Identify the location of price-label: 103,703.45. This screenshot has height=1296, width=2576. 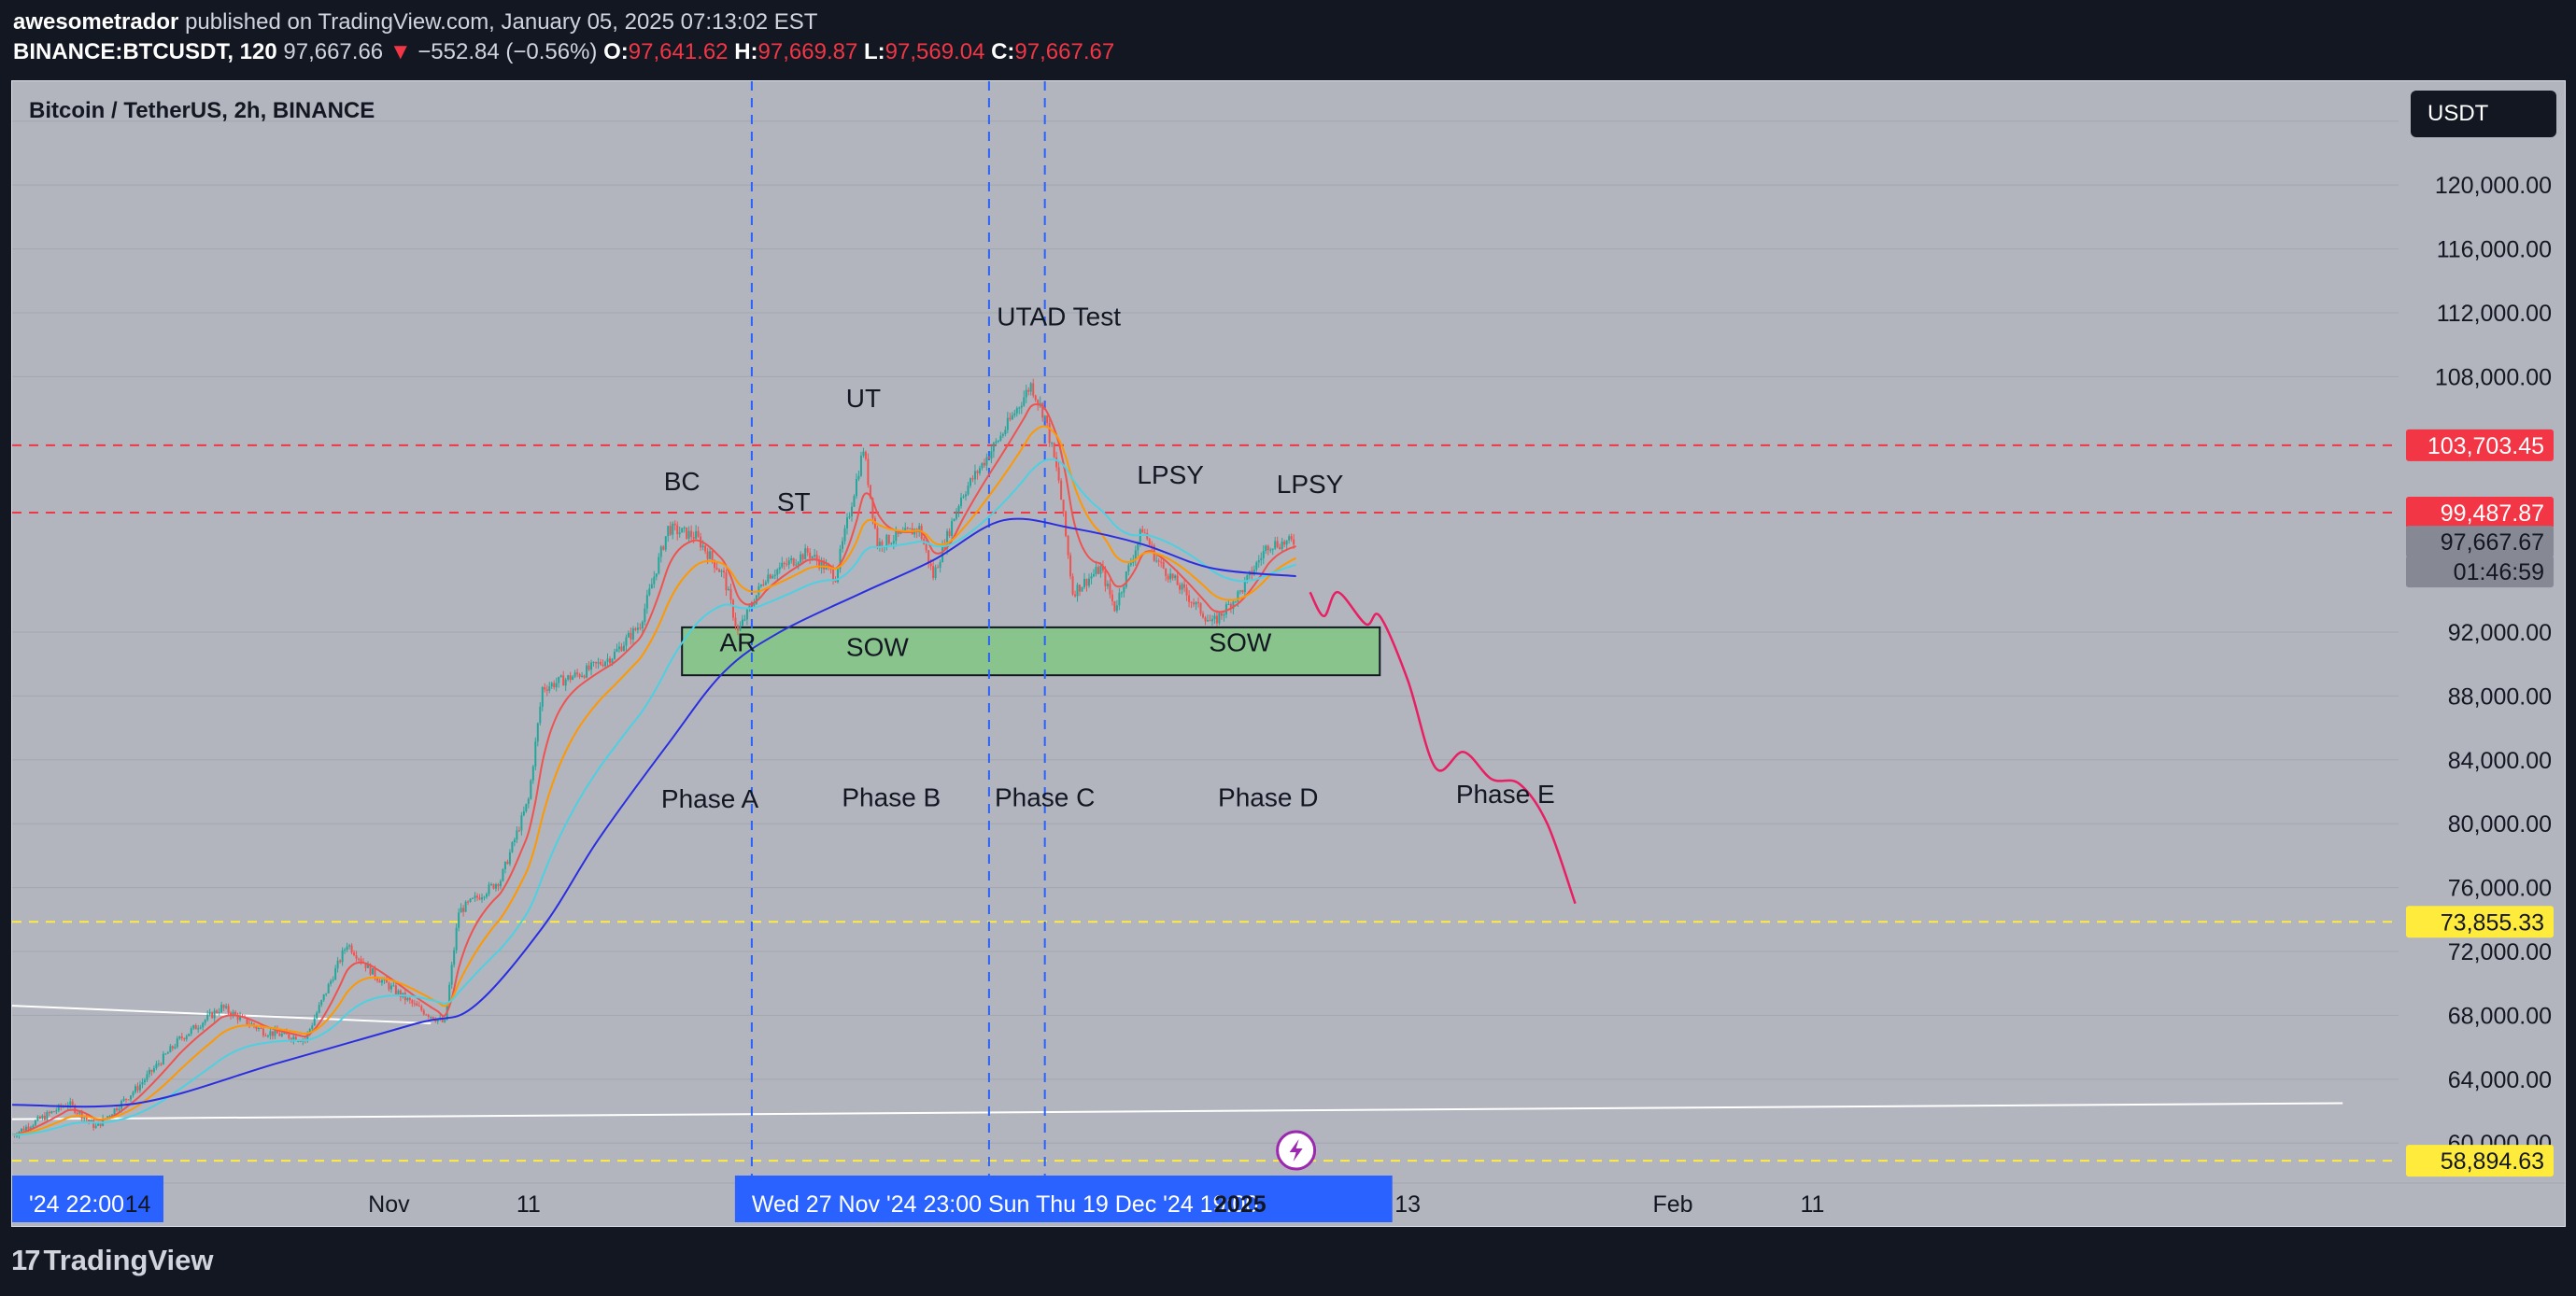
(2485, 446).